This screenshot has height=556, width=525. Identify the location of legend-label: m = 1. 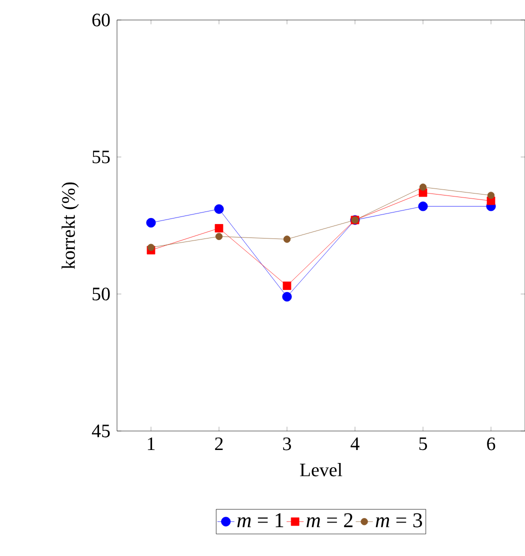
(260, 520).